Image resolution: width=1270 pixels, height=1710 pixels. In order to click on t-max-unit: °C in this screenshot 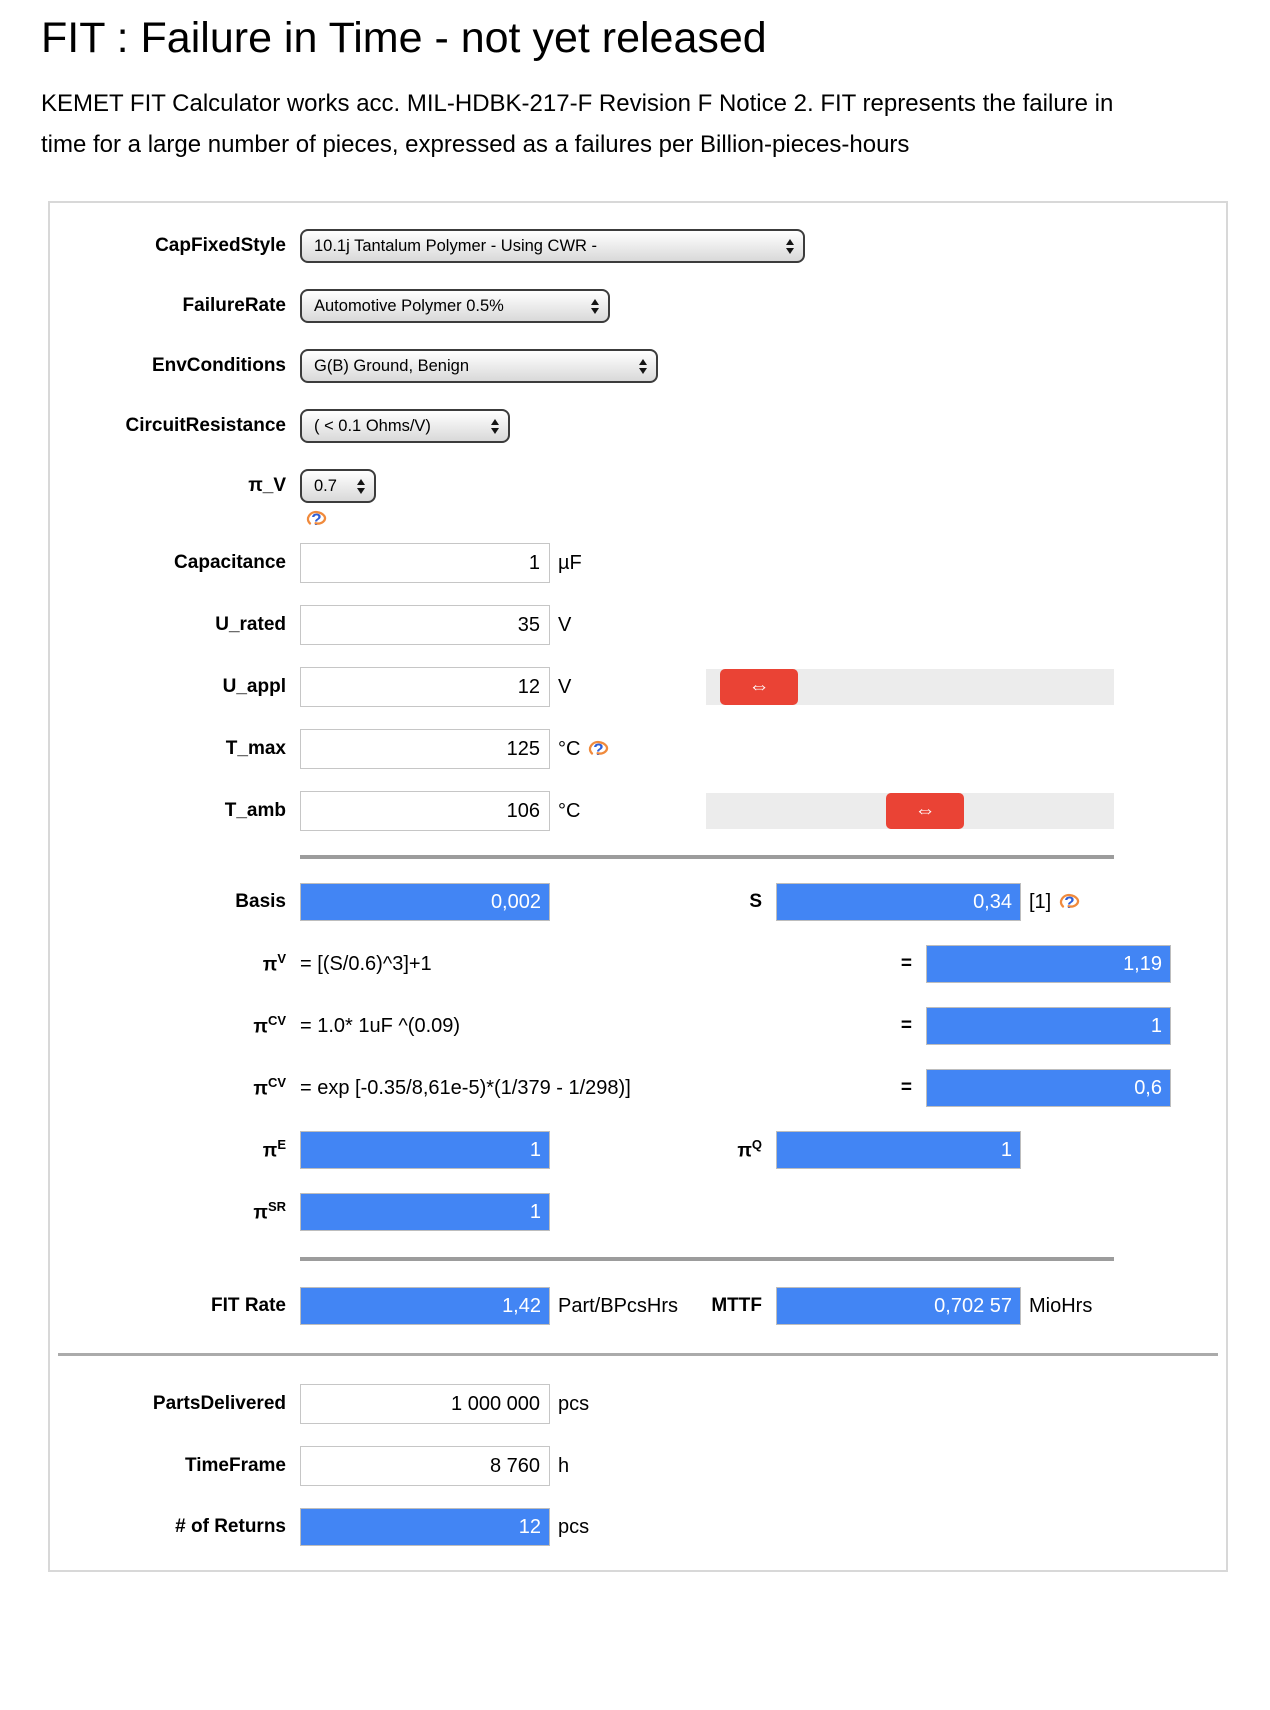, I will do `click(569, 748)`.